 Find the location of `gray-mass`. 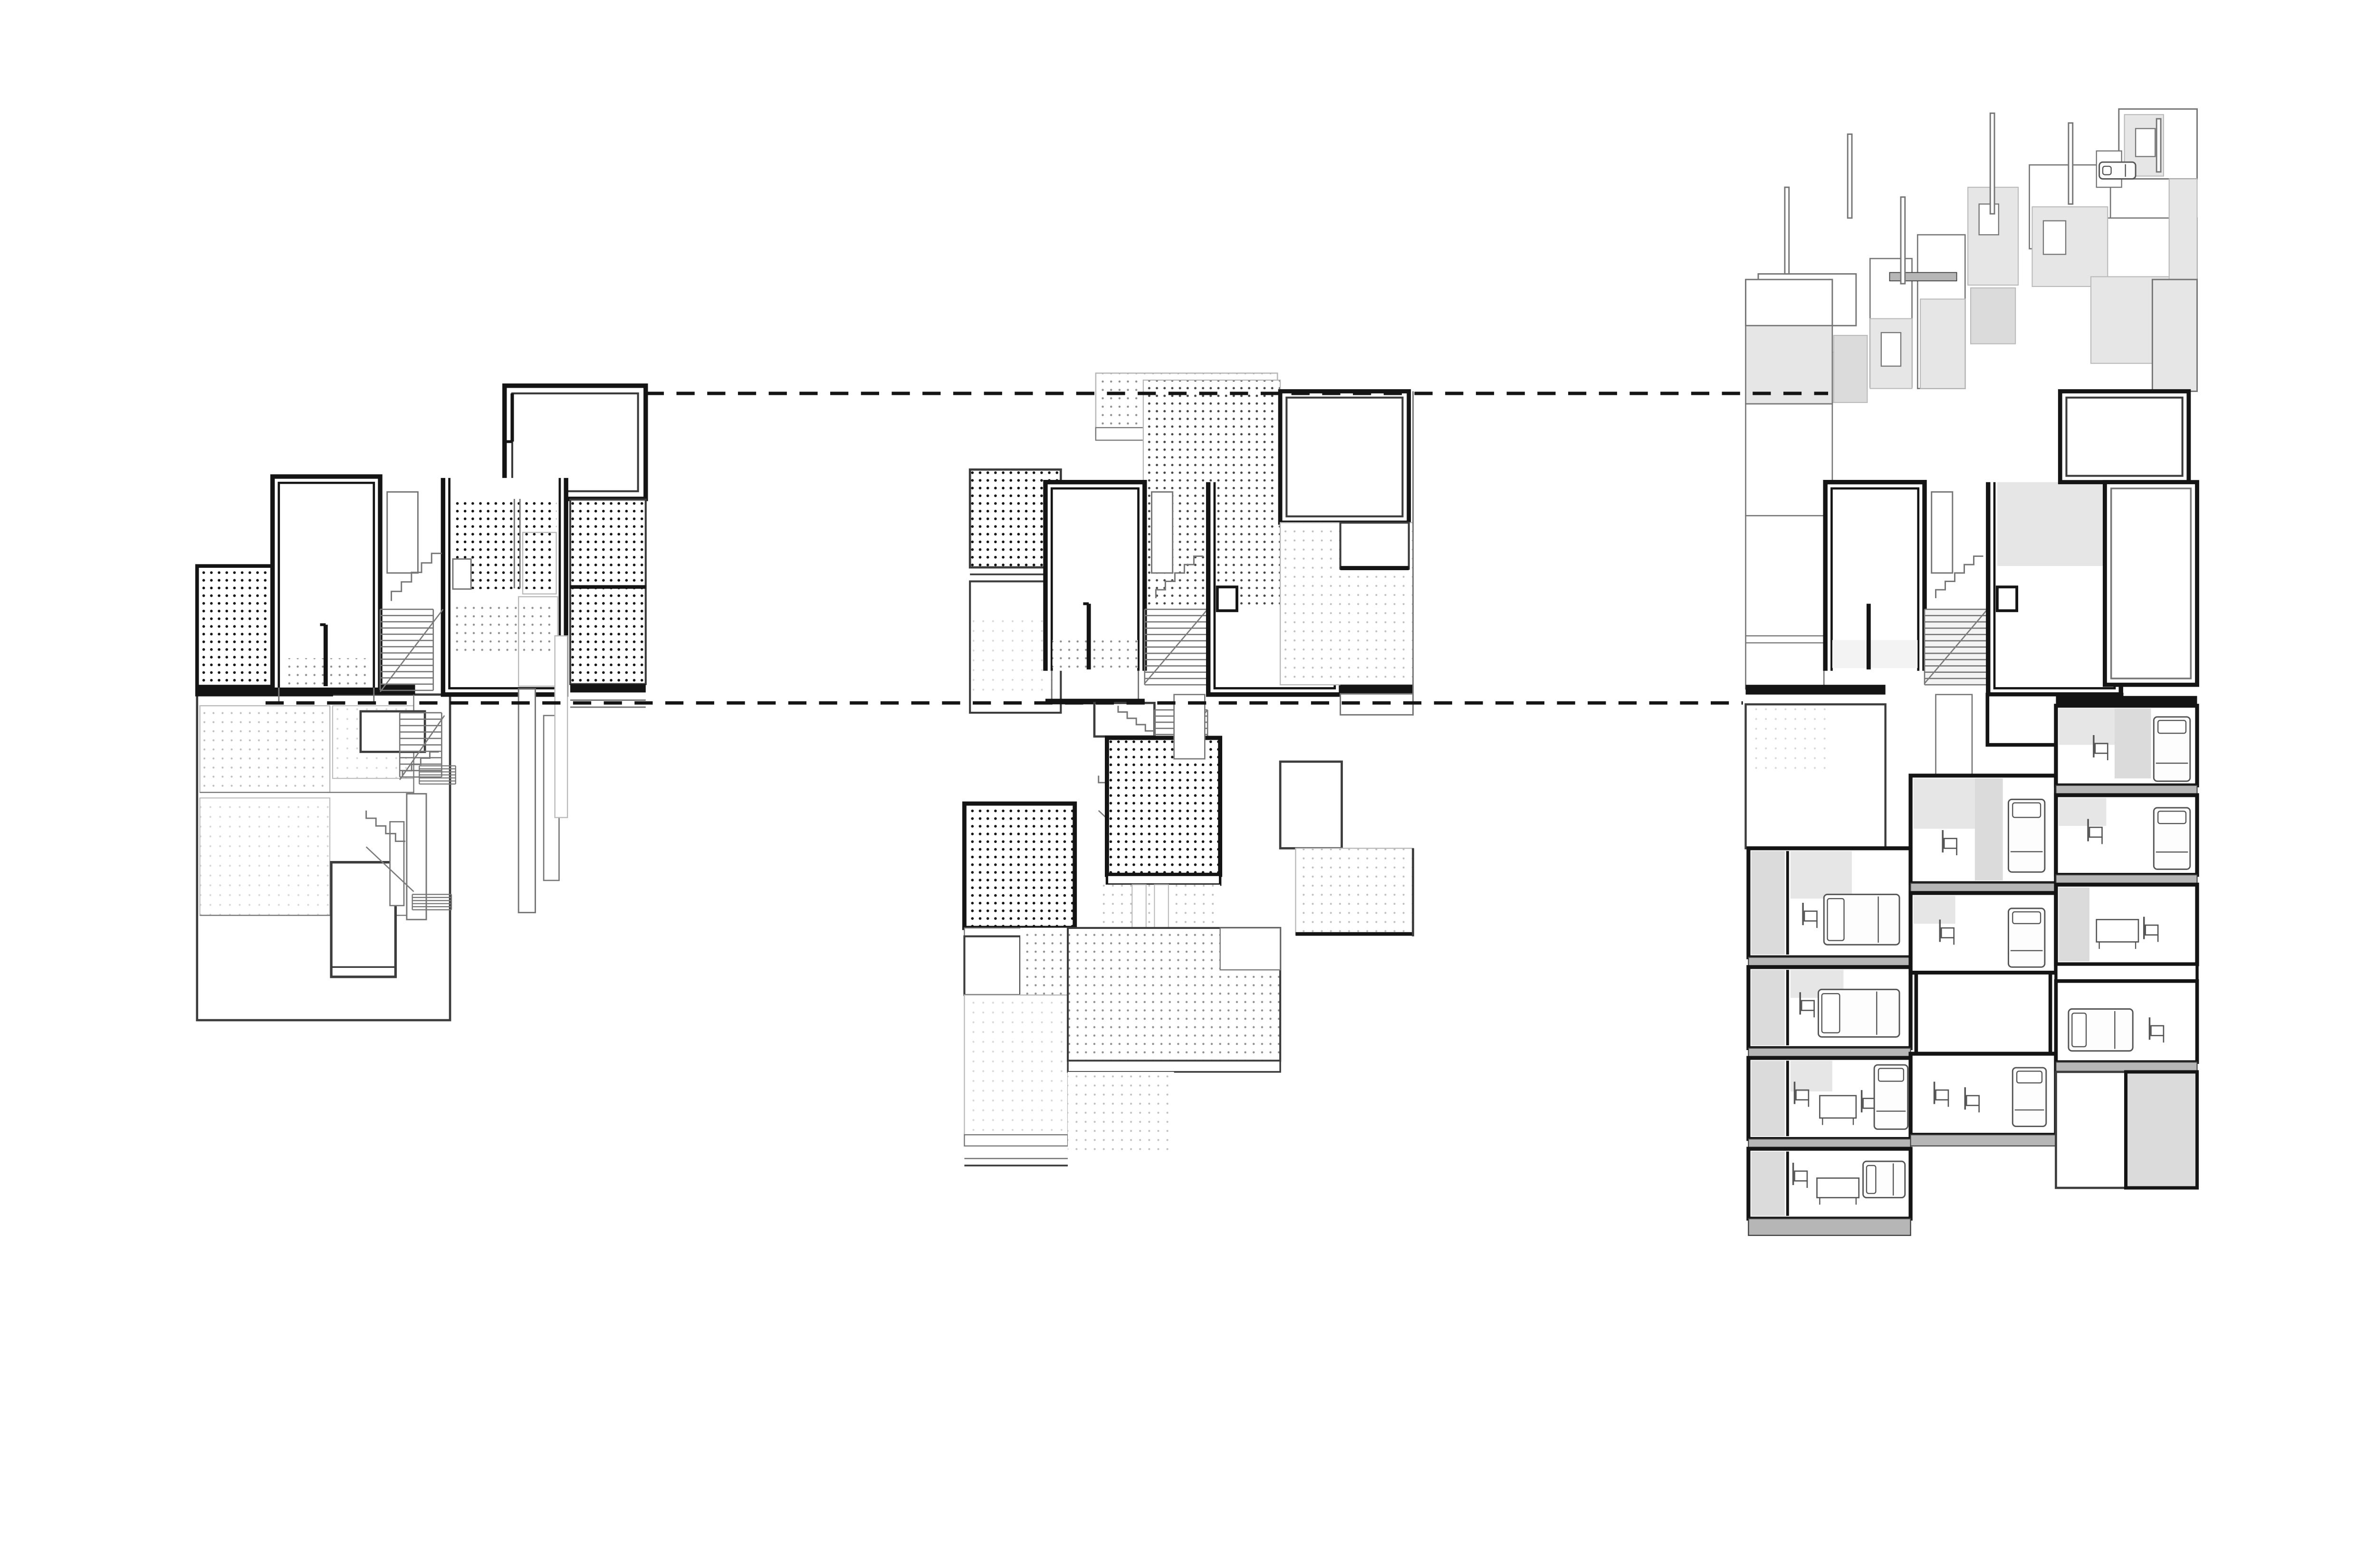

gray-mass is located at coordinates (2161, 1130).